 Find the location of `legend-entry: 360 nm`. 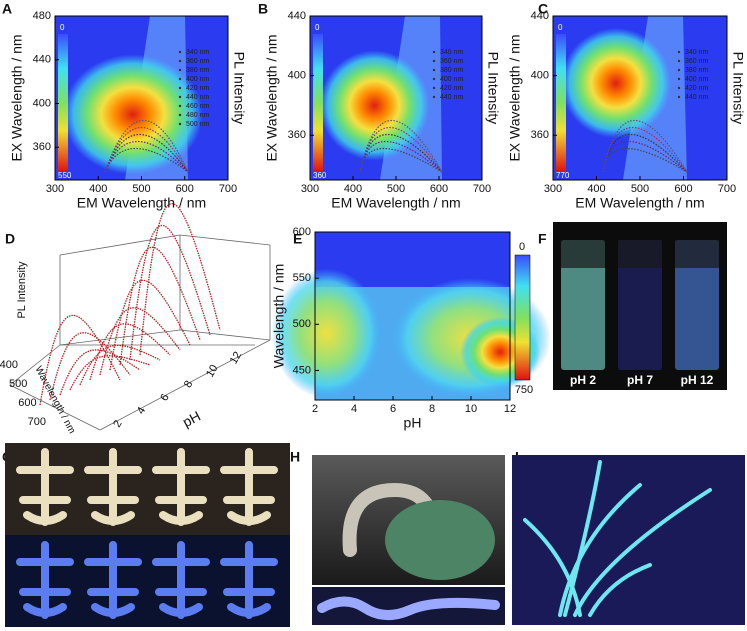

legend-entry: 360 nm is located at coordinates (452, 61).